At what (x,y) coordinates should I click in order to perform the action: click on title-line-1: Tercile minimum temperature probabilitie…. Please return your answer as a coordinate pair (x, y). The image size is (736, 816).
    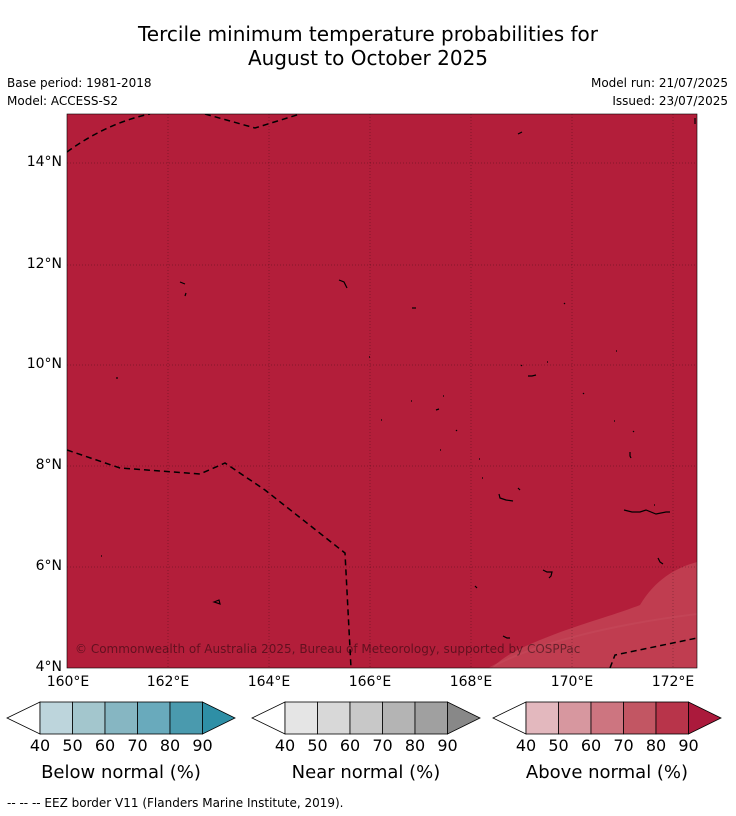
    Looking at the image, I should click on (368, 34).